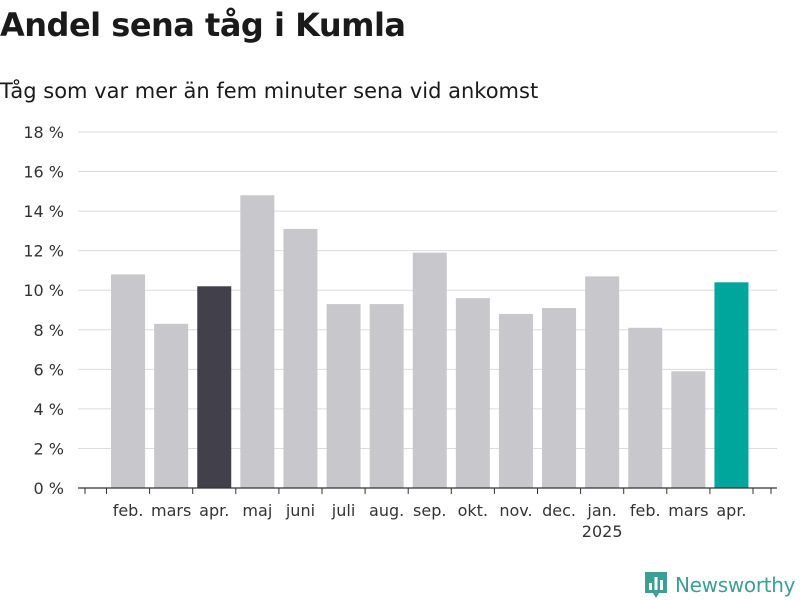 The image size is (800, 600). Describe the element at coordinates (473, 510) in the screenshot. I see `x-tick-label: okt.` at that location.